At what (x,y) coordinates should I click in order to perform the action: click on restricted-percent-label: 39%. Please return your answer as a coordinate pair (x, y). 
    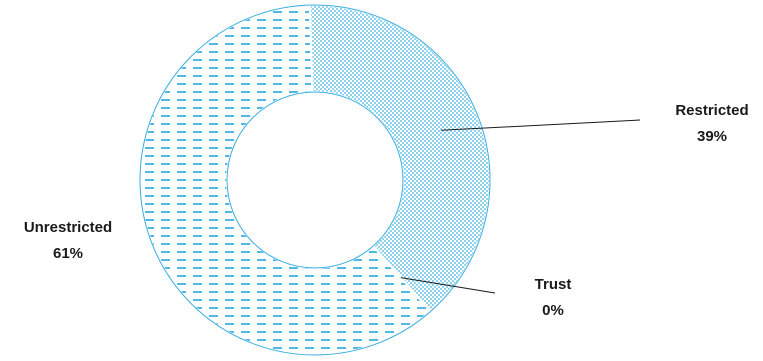
    Looking at the image, I should click on (712, 136).